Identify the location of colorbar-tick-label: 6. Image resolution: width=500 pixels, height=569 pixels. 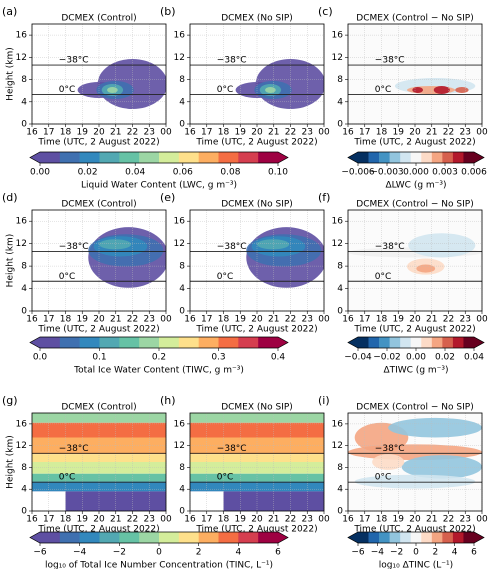
(278, 553).